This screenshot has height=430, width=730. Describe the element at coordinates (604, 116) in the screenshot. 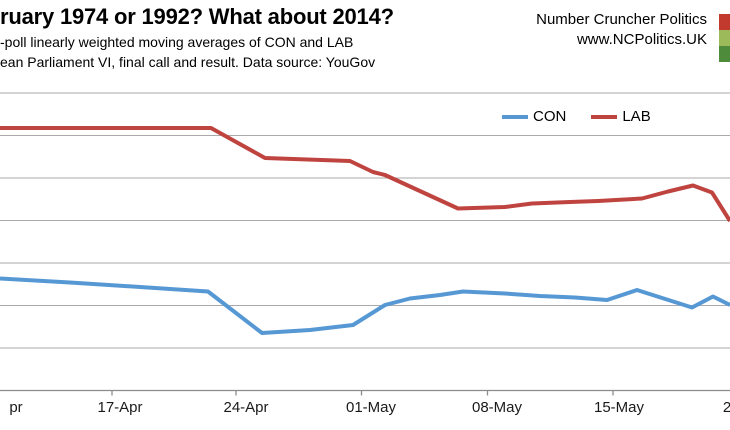

I see `lab-line-swatch` at that location.